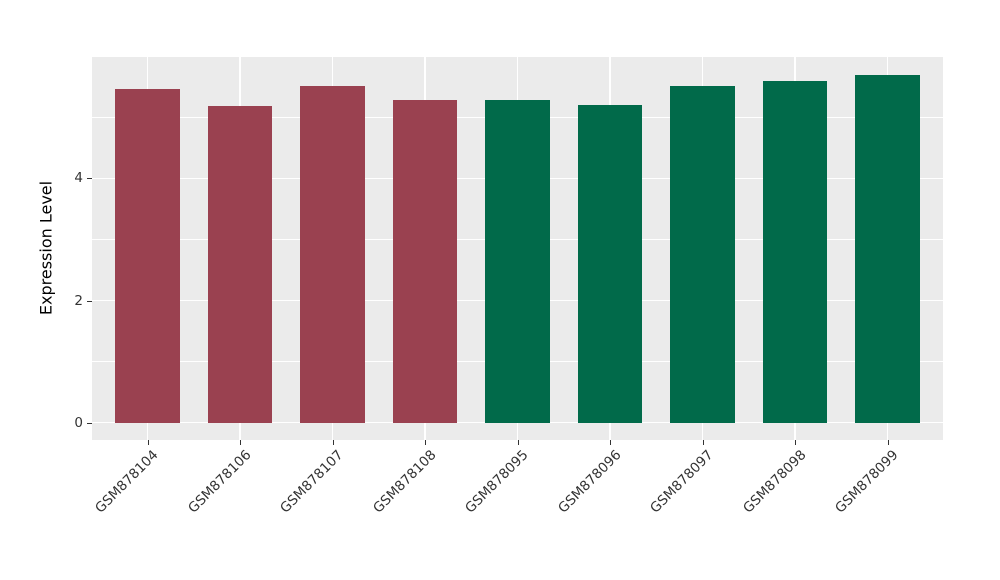  I want to click on bar-GSM878095, so click(517, 261).